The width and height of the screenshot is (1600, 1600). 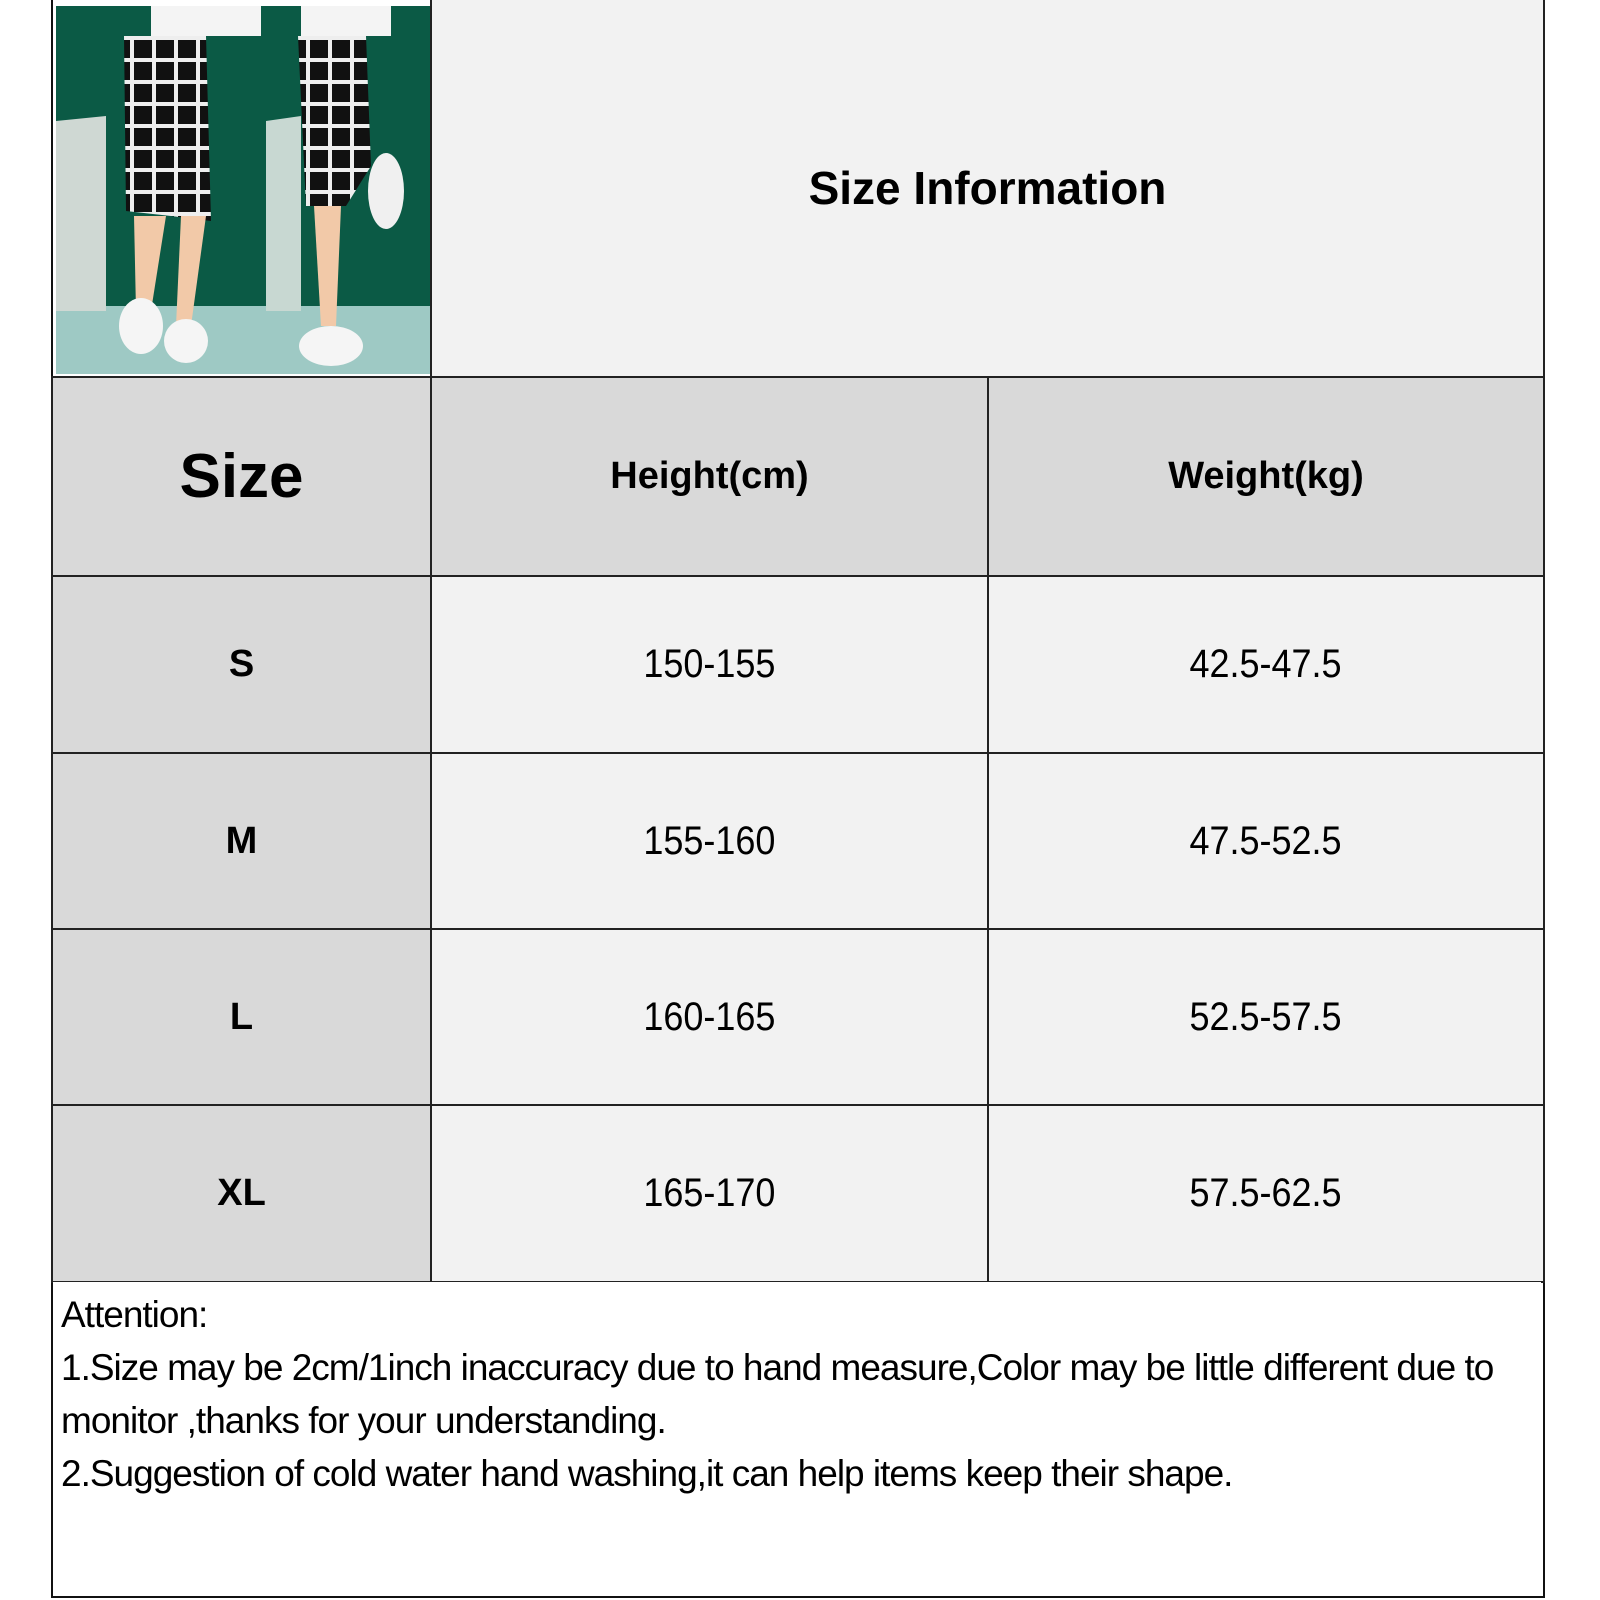 I want to click on weight-cell: 42.5-47.5, so click(x=1266, y=664).